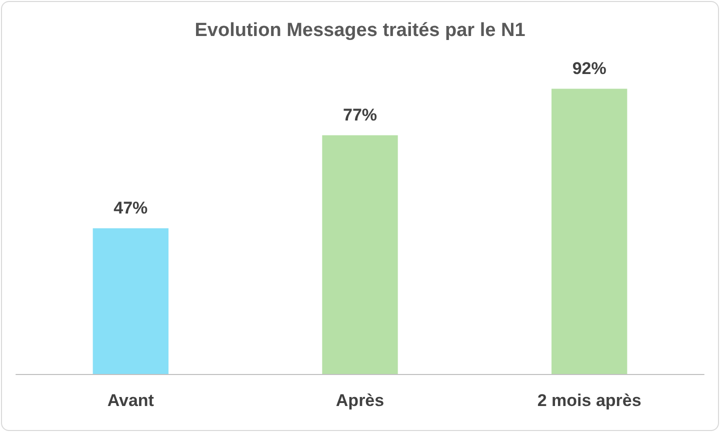  Describe the element at coordinates (589, 400) in the screenshot. I see `x-tick-label: 2 mois après` at that location.